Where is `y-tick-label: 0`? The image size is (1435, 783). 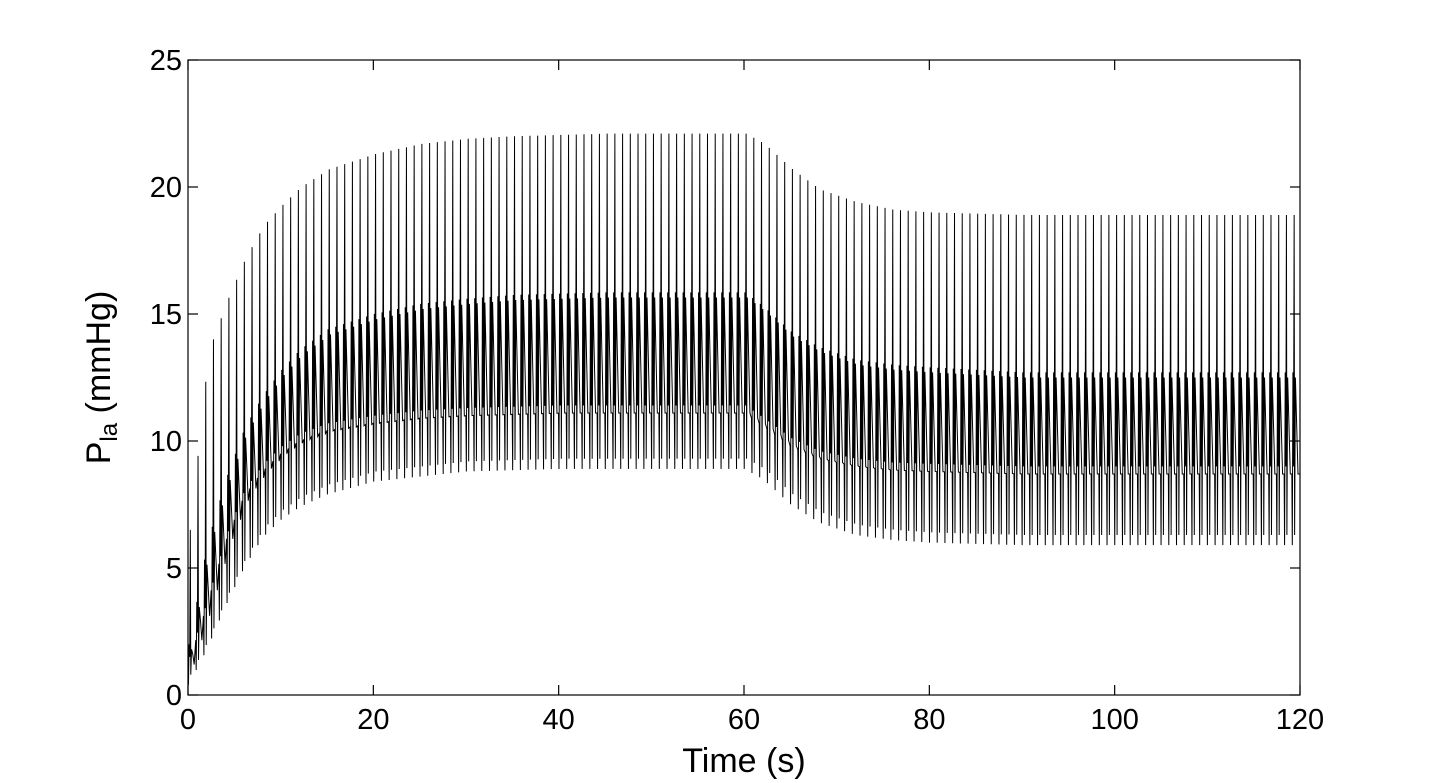 y-tick-label: 0 is located at coordinates (174, 696).